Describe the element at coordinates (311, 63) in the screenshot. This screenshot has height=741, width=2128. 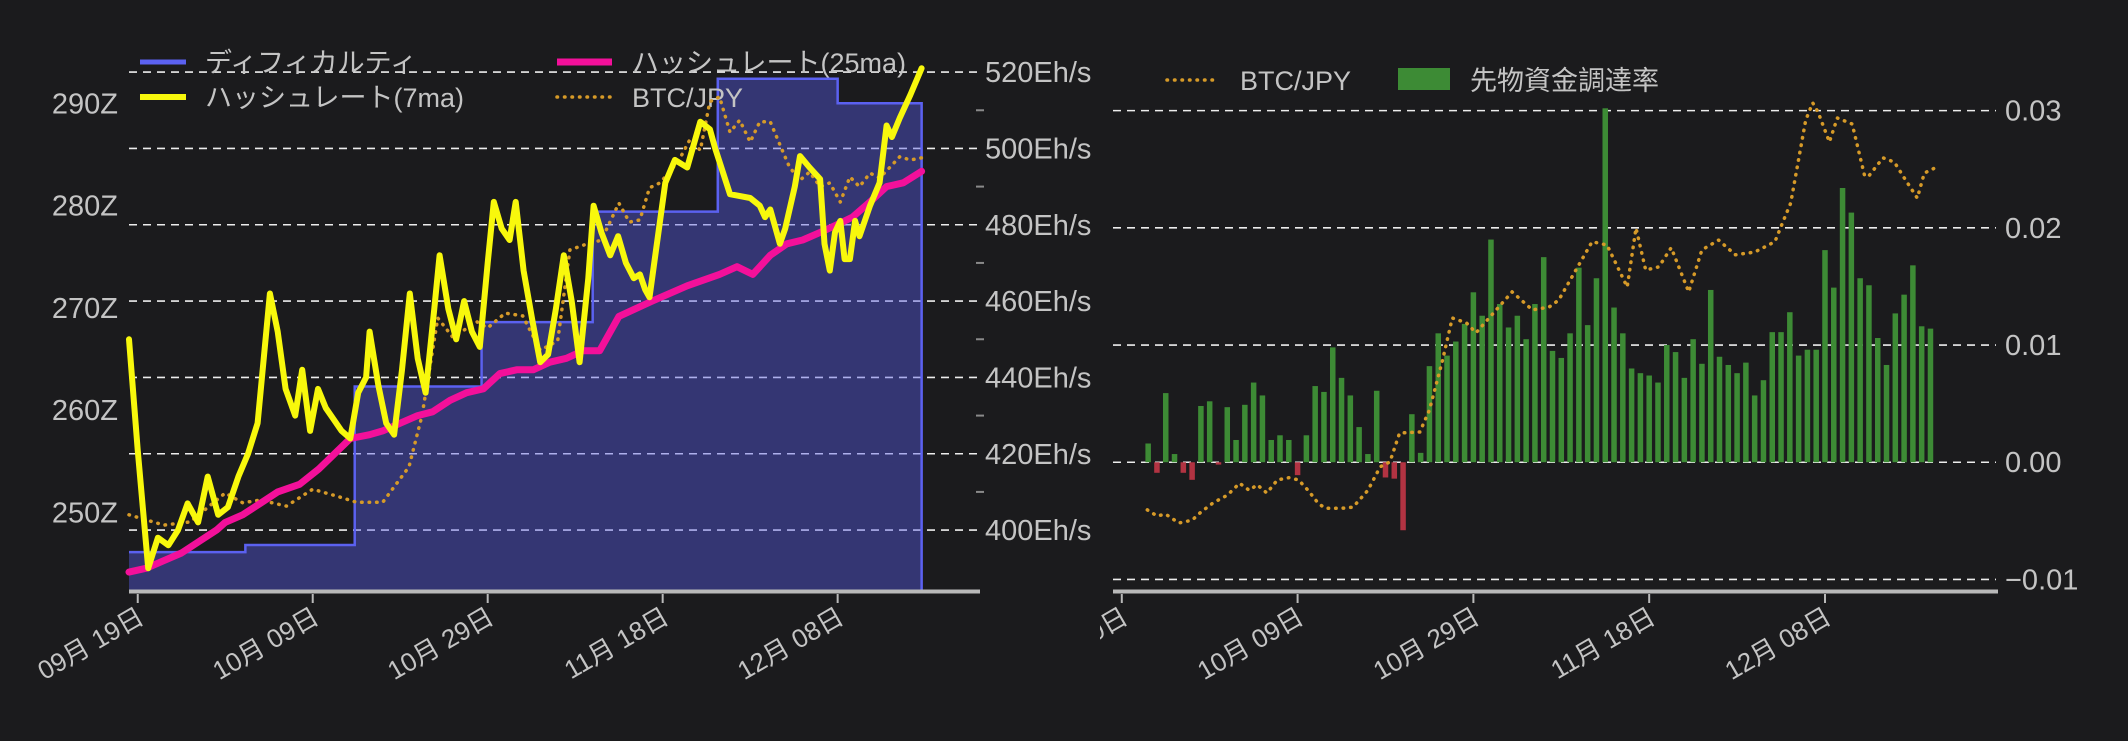
I see `difficulty-legend-label: ディフィカルティ` at that location.